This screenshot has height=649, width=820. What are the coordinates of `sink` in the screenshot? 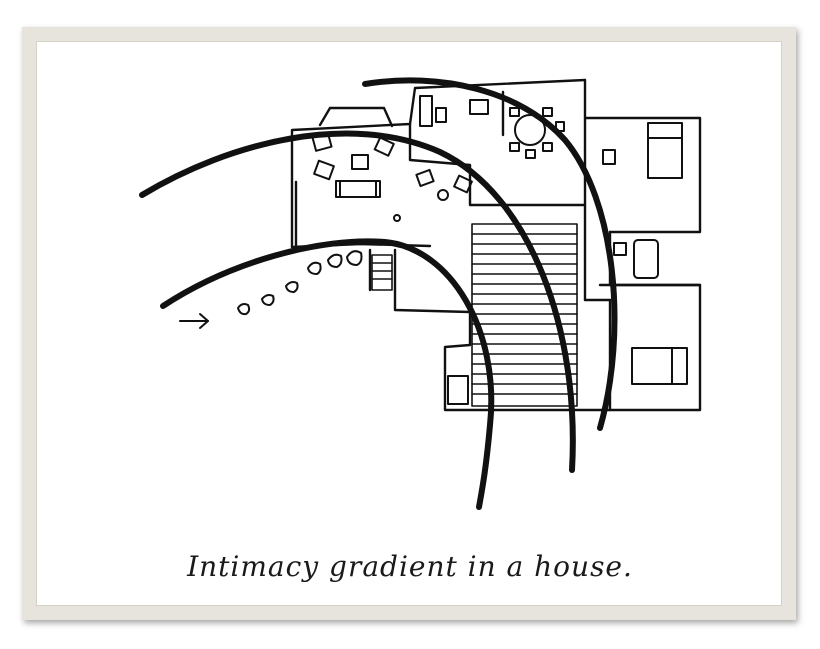 It's located at (441, 115).